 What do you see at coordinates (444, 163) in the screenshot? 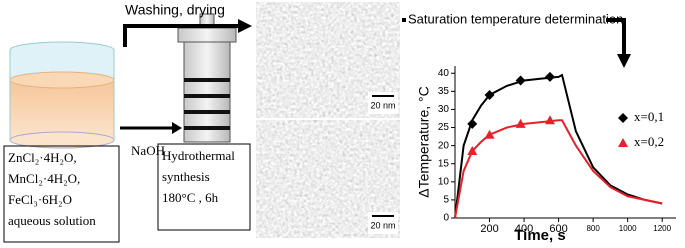
I see `y-tick-label: 15` at bounding box center [444, 163].